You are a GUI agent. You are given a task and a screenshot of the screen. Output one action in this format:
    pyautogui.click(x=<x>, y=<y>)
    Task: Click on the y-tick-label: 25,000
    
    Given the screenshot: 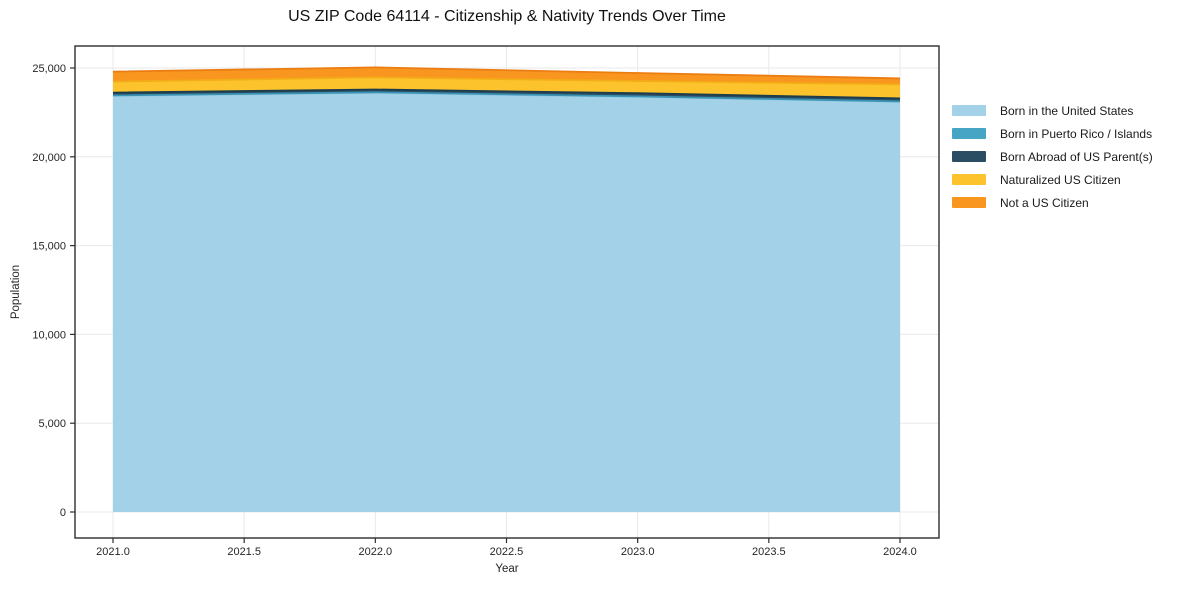 What is the action you would take?
    pyautogui.click(x=49, y=69)
    